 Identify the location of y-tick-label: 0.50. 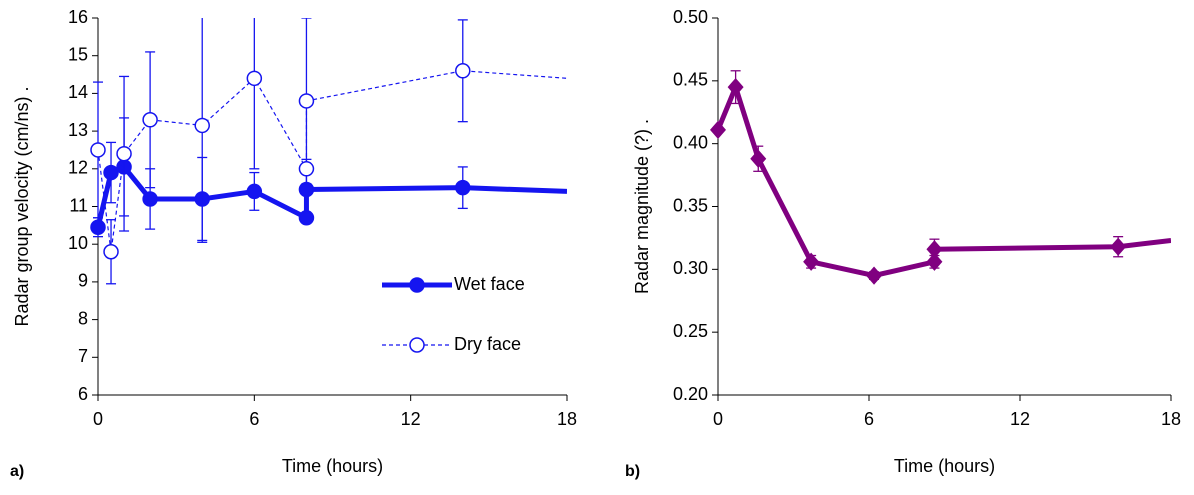
(690, 17).